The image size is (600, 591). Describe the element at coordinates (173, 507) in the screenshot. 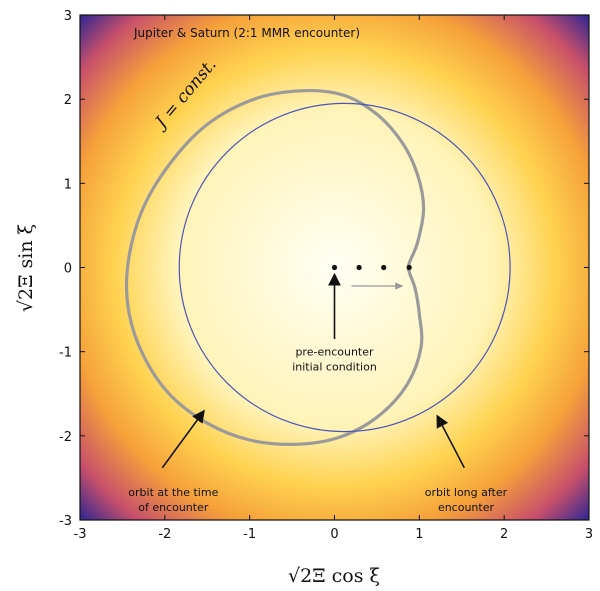

I see `annotation-text: of encounter` at that location.